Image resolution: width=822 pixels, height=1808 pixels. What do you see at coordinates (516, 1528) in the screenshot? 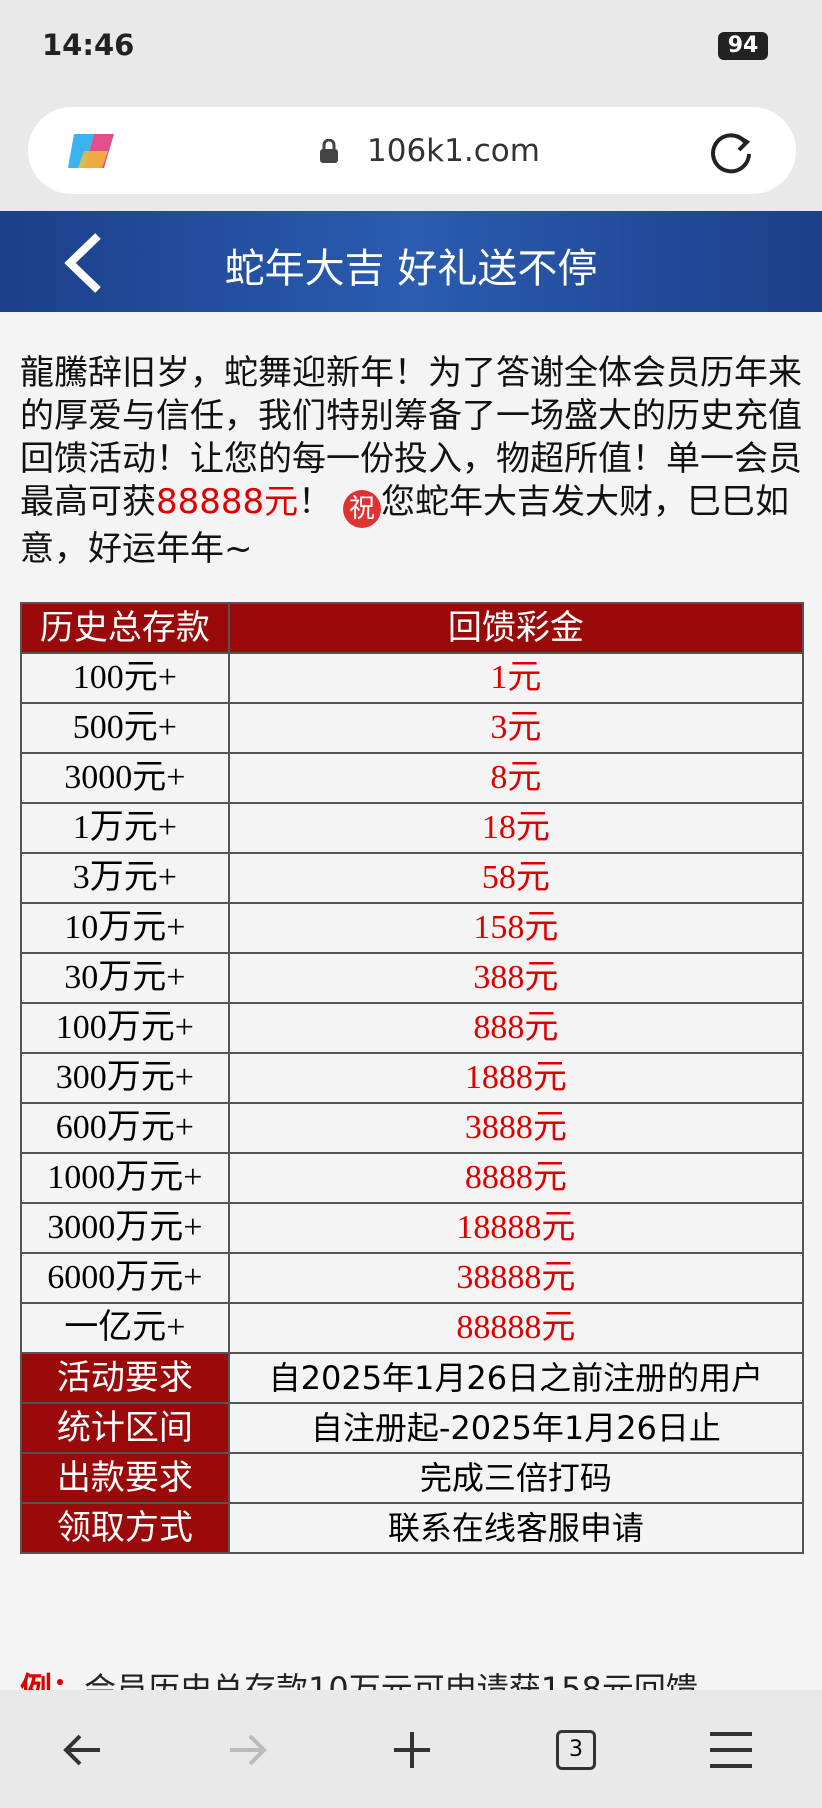
I see `info-value: 联系在线客服申请` at bounding box center [516, 1528].